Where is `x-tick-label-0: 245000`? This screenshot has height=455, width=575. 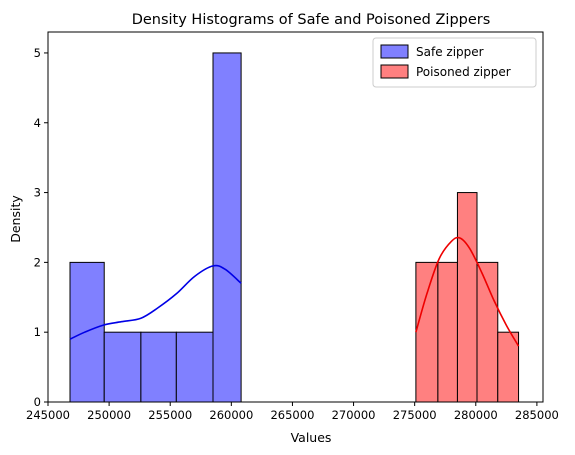
x-tick-label-0: 245000 is located at coordinates (48, 415).